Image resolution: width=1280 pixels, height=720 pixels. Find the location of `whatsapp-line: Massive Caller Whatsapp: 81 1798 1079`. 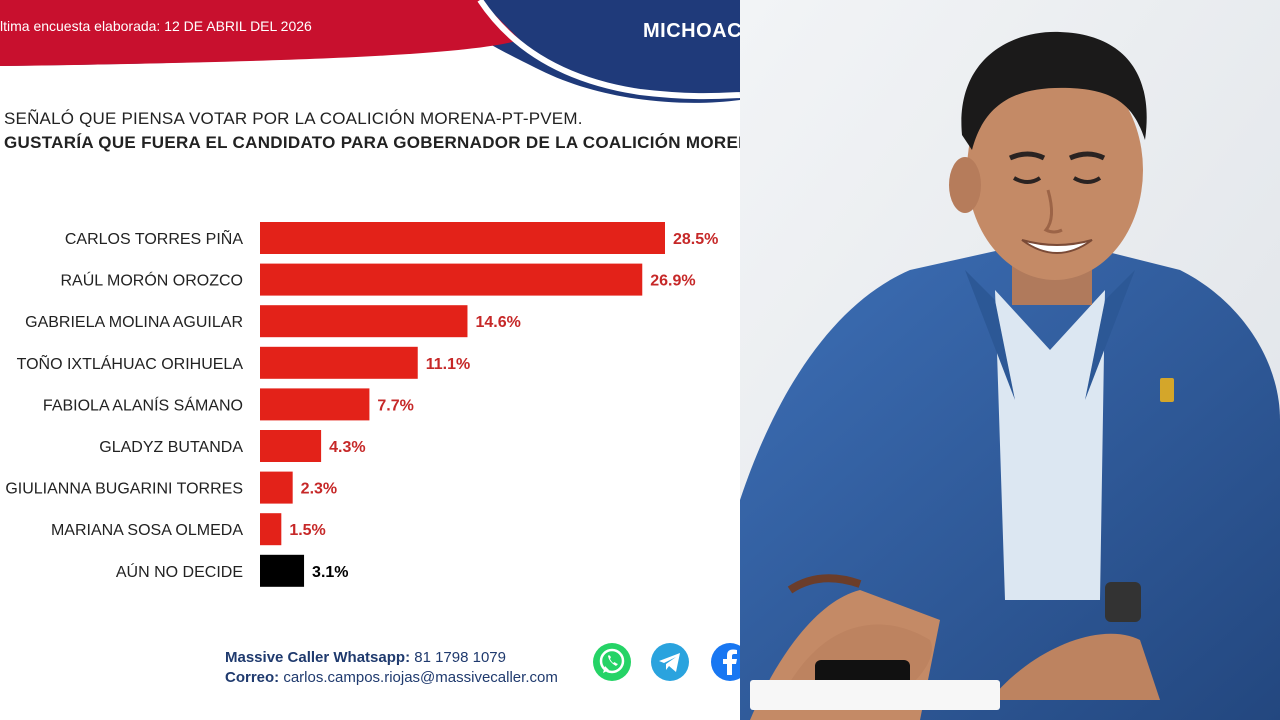

whatsapp-line: Massive Caller Whatsapp: 81 1798 1079 is located at coordinates (391, 658).